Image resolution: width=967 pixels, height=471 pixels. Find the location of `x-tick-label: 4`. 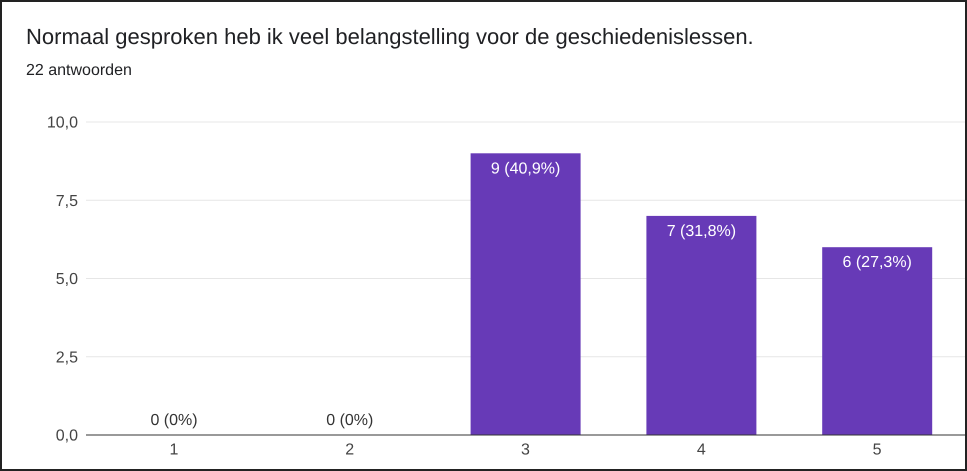

x-tick-label: 4 is located at coordinates (701, 449).